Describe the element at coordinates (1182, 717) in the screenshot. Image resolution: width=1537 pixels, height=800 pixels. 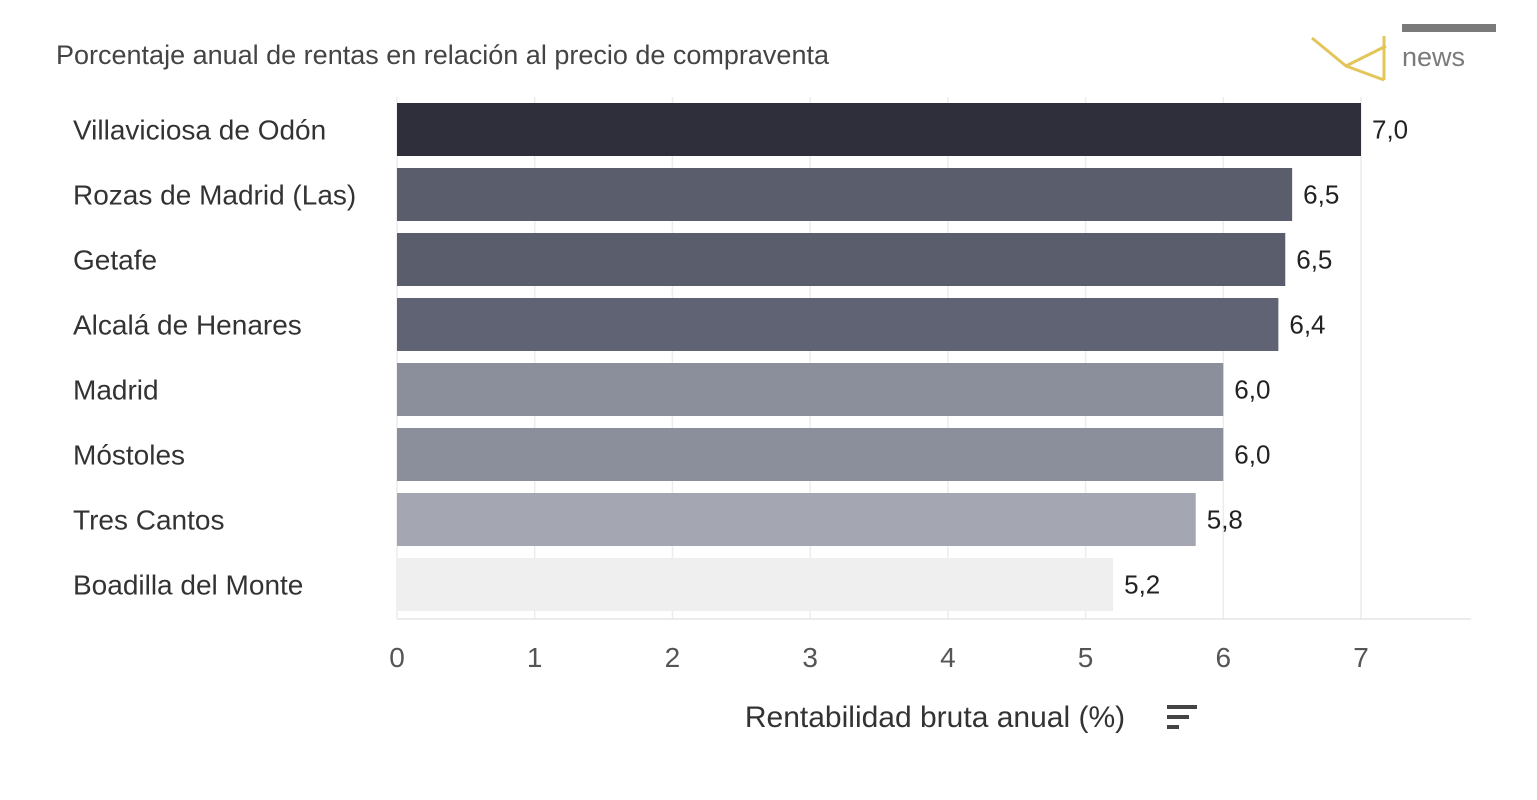
I see `sort-icon` at that location.